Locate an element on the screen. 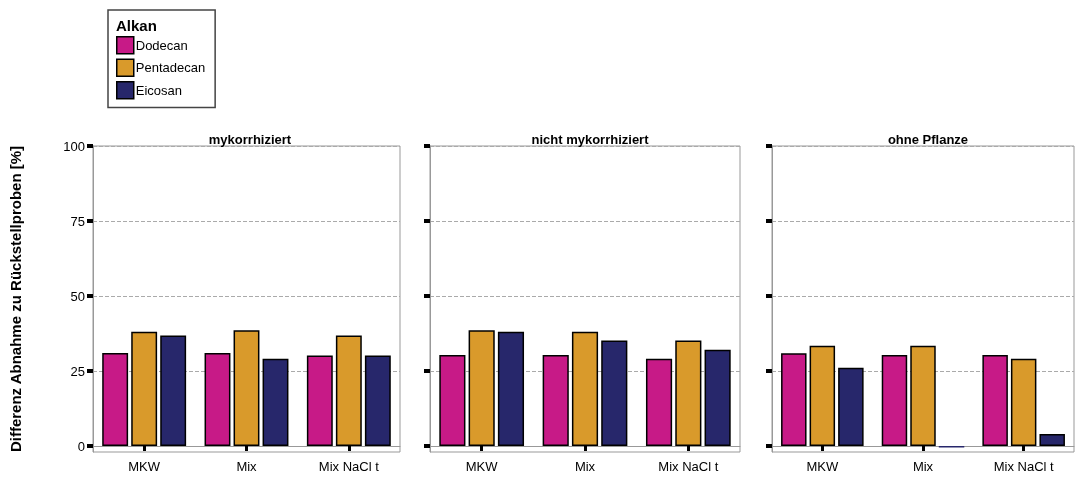 This screenshot has height=498, width=1080. legend-title: Alkan is located at coordinates (136, 25).